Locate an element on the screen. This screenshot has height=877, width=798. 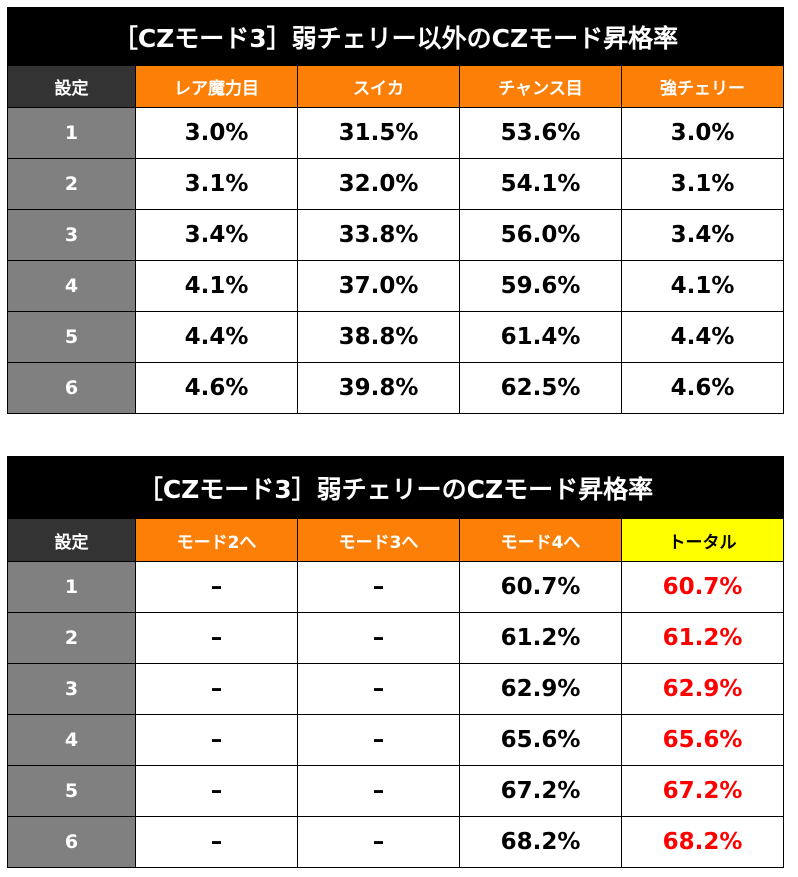
rate-cell: 56.0% is located at coordinates (540, 235).